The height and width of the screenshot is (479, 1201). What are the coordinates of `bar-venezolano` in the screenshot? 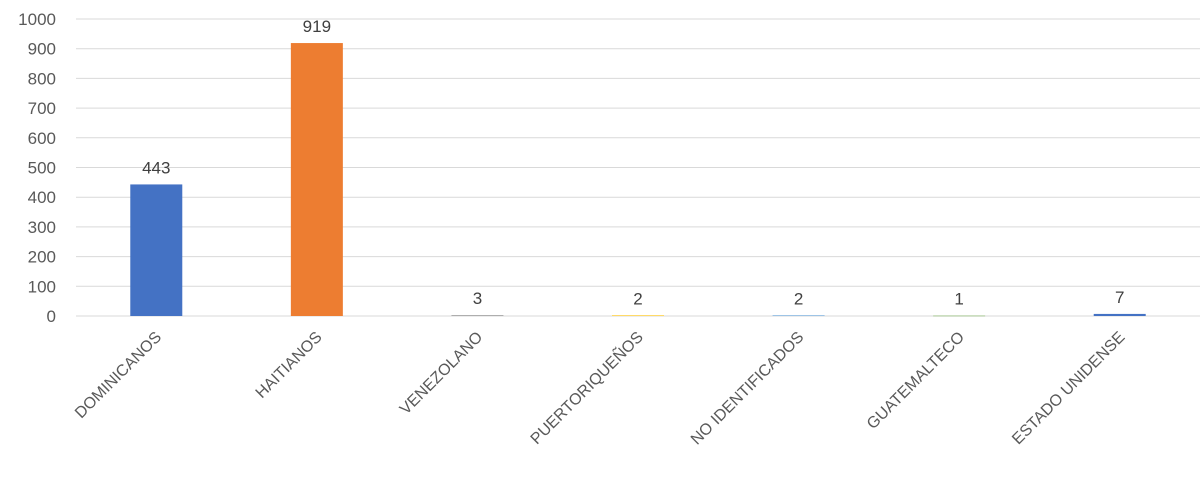 It's located at (477, 315).